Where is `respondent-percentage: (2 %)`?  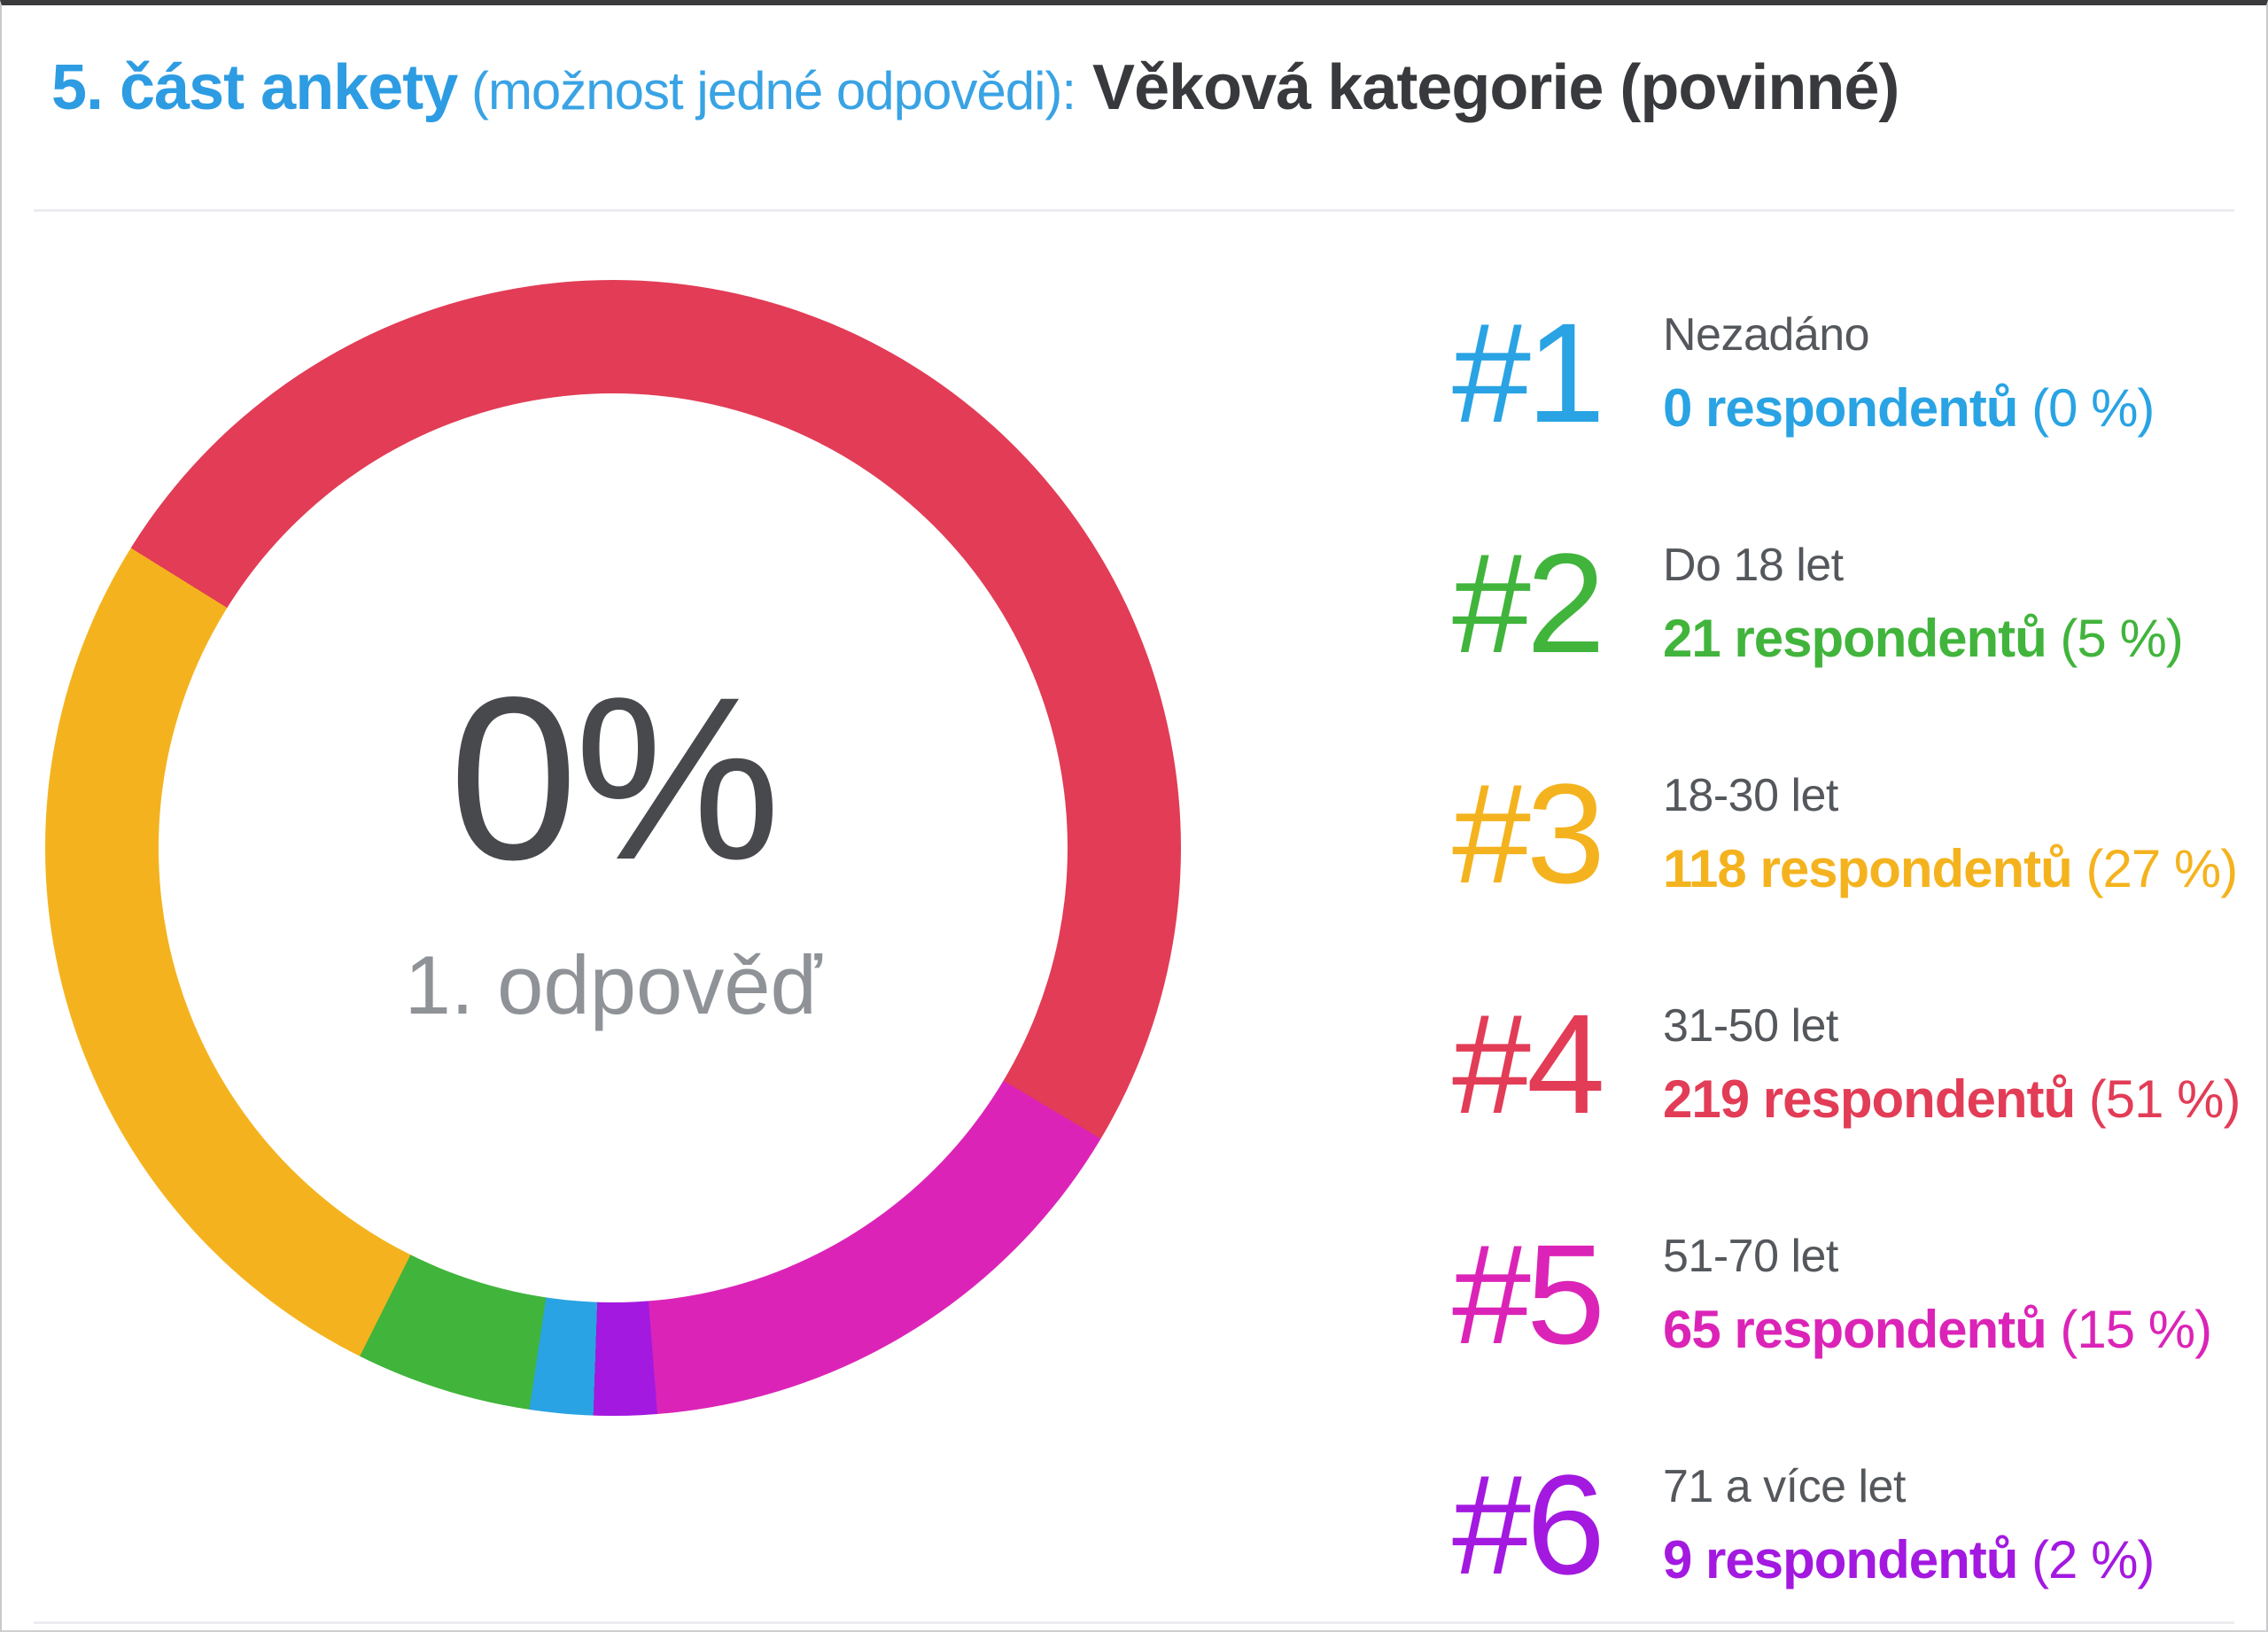 respondent-percentage: (2 %) is located at coordinates (2093, 1559).